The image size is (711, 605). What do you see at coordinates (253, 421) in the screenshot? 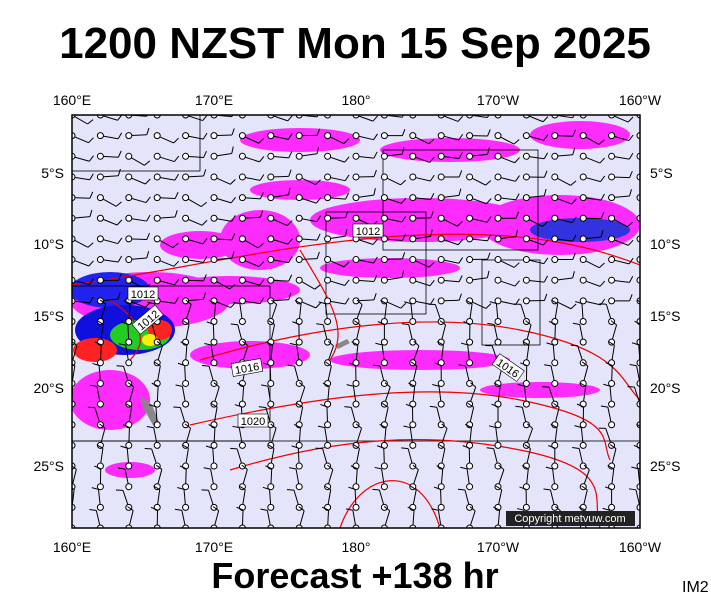
I see `isobar-label: 1020` at bounding box center [253, 421].